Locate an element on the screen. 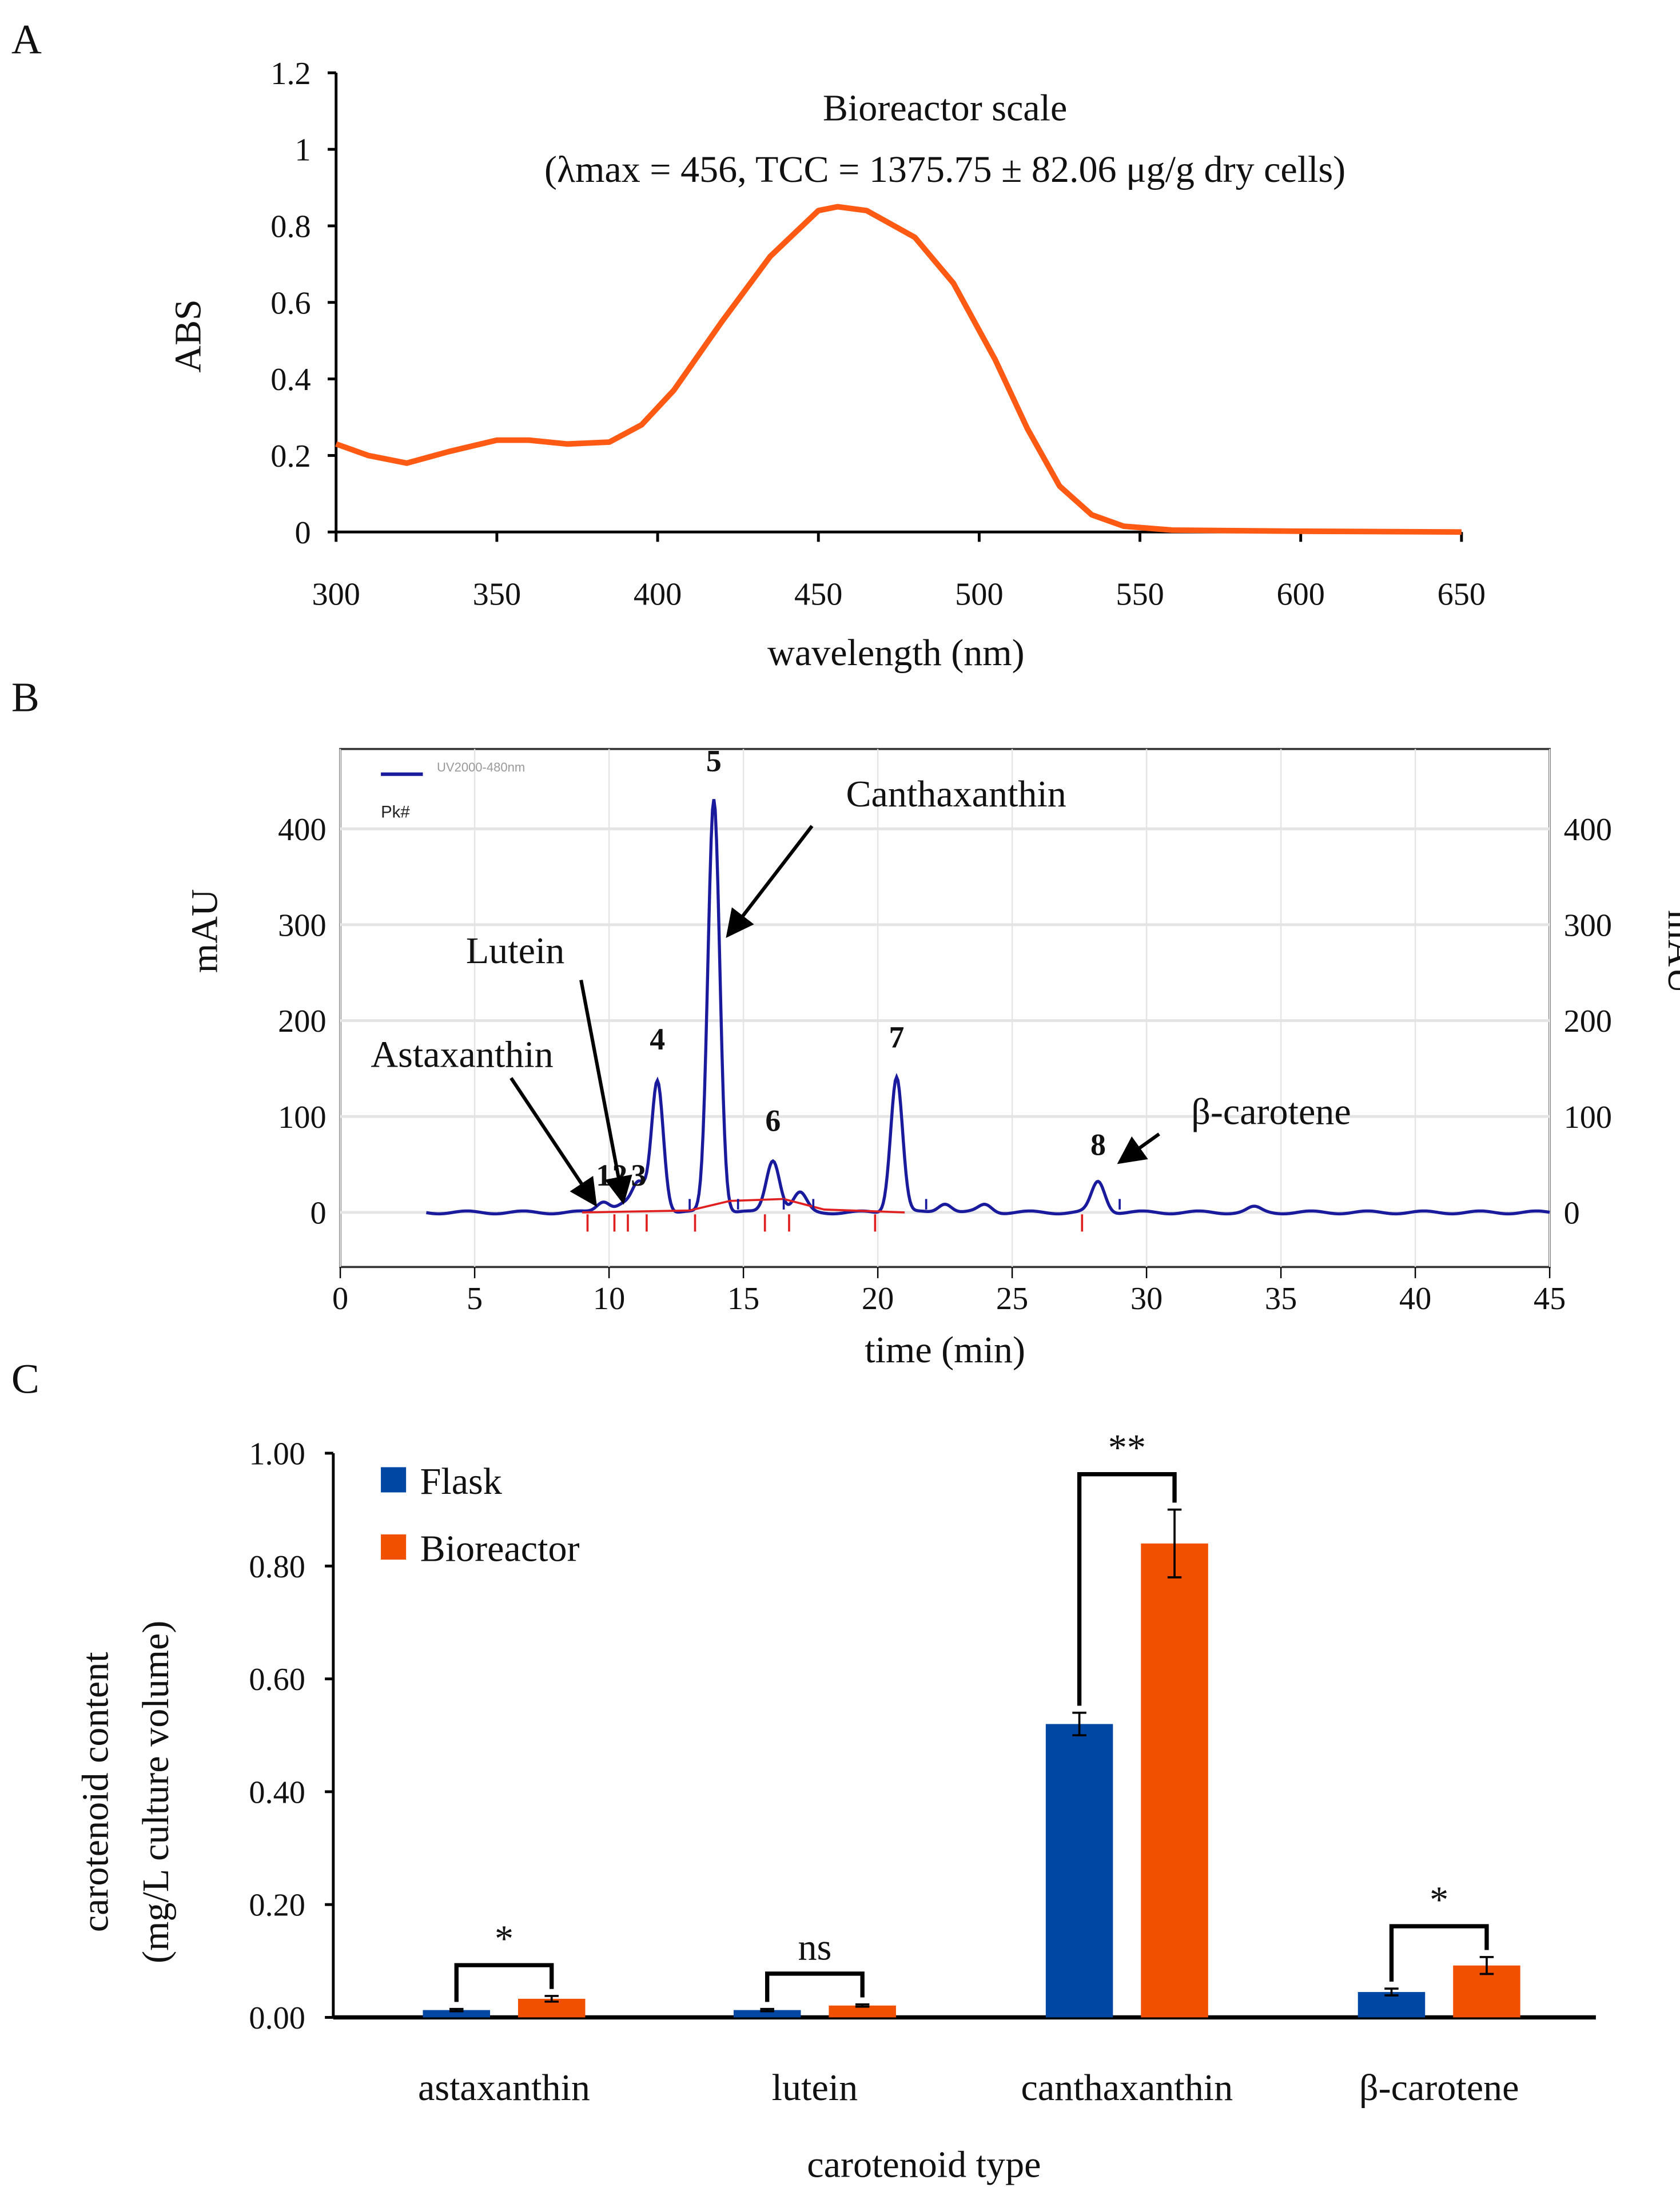  y-tick-label-right: 100 is located at coordinates (1588, 1117).